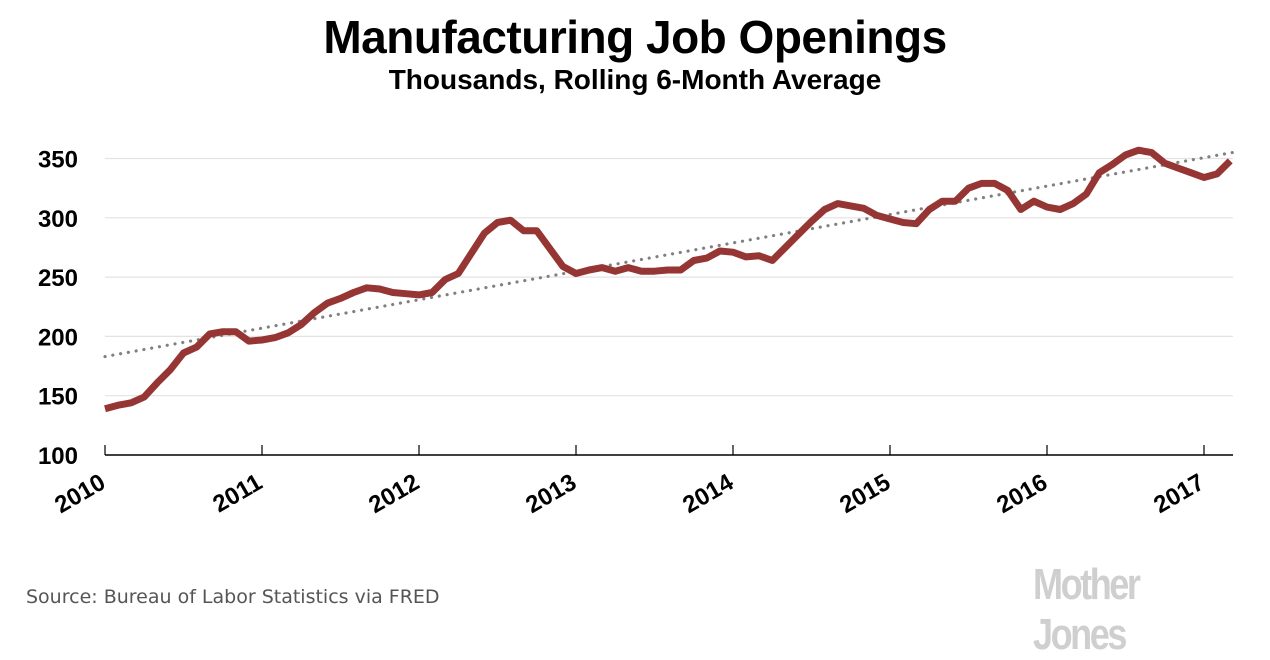 Image resolution: width=1270 pixels, height=660 pixels. What do you see at coordinates (1022, 494) in the screenshot?
I see `x-tick-label: 2016` at bounding box center [1022, 494].